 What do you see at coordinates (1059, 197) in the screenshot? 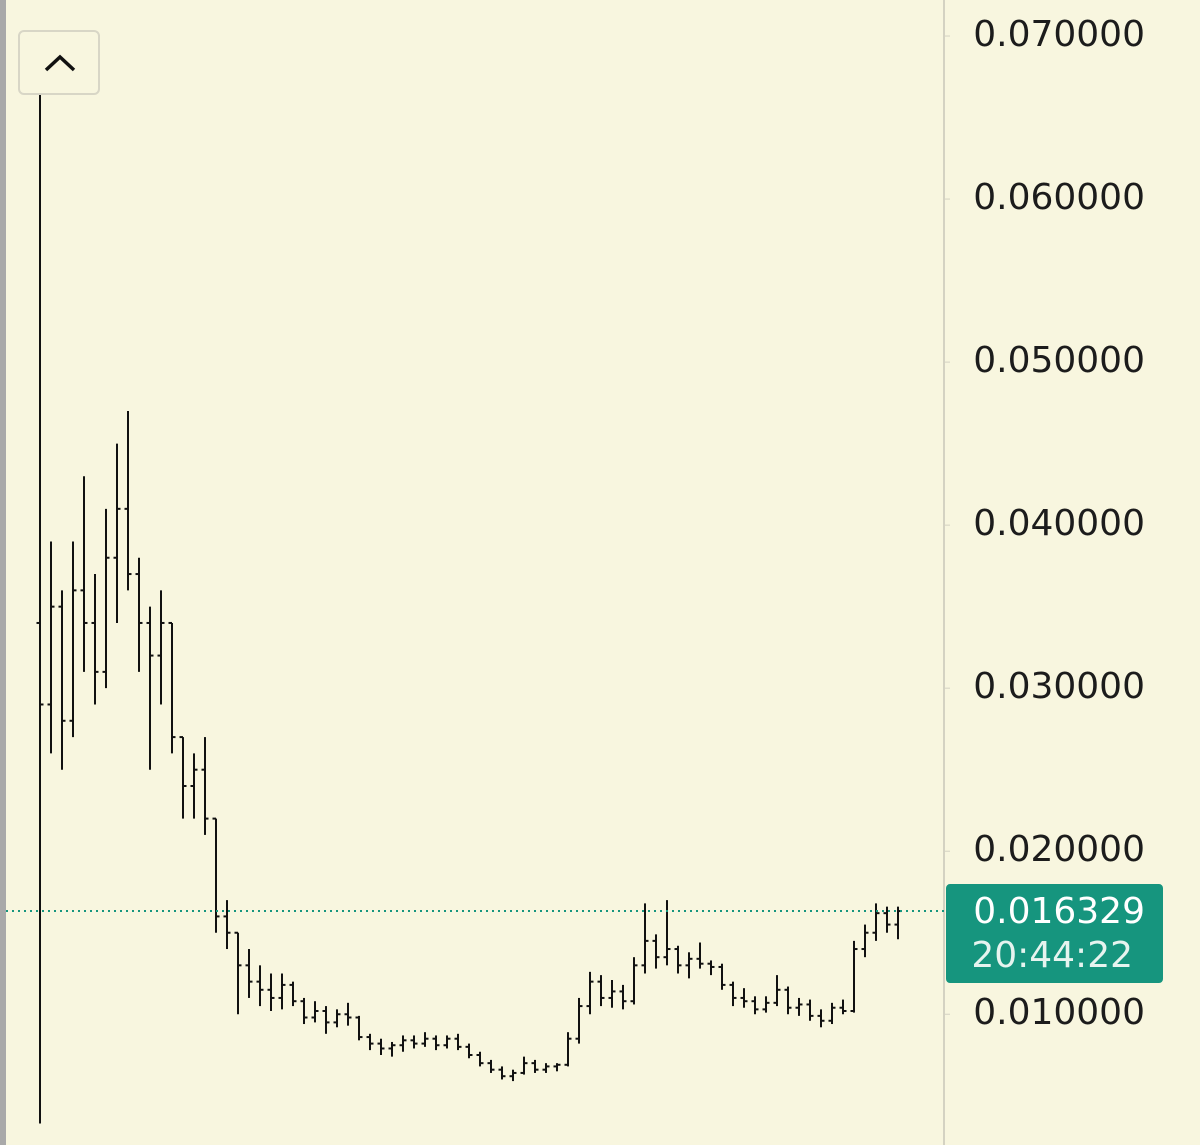
I see `y-tick-label: 0.060000` at bounding box center [1059, 197].